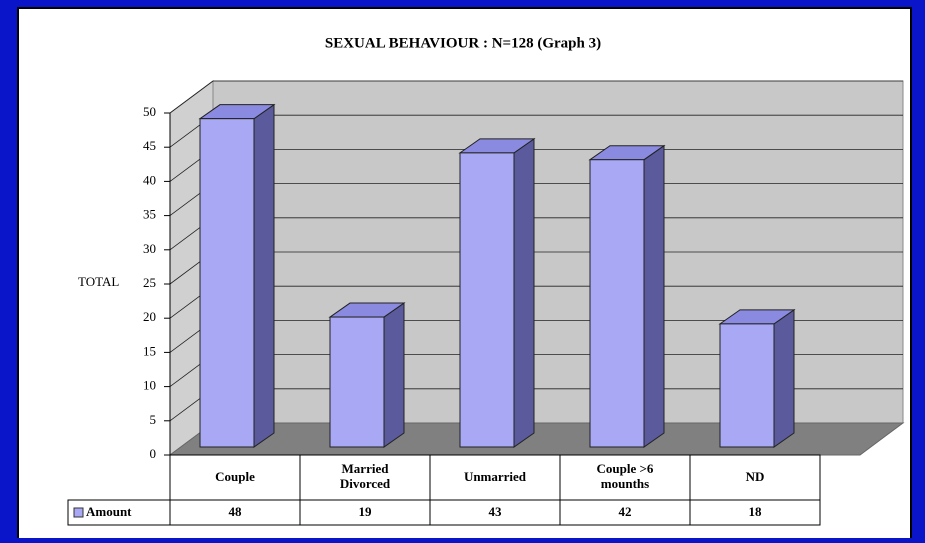 The height and width of the screenshot is (543, 925). I want to click on legend-label: Amount, so click(109, 511).